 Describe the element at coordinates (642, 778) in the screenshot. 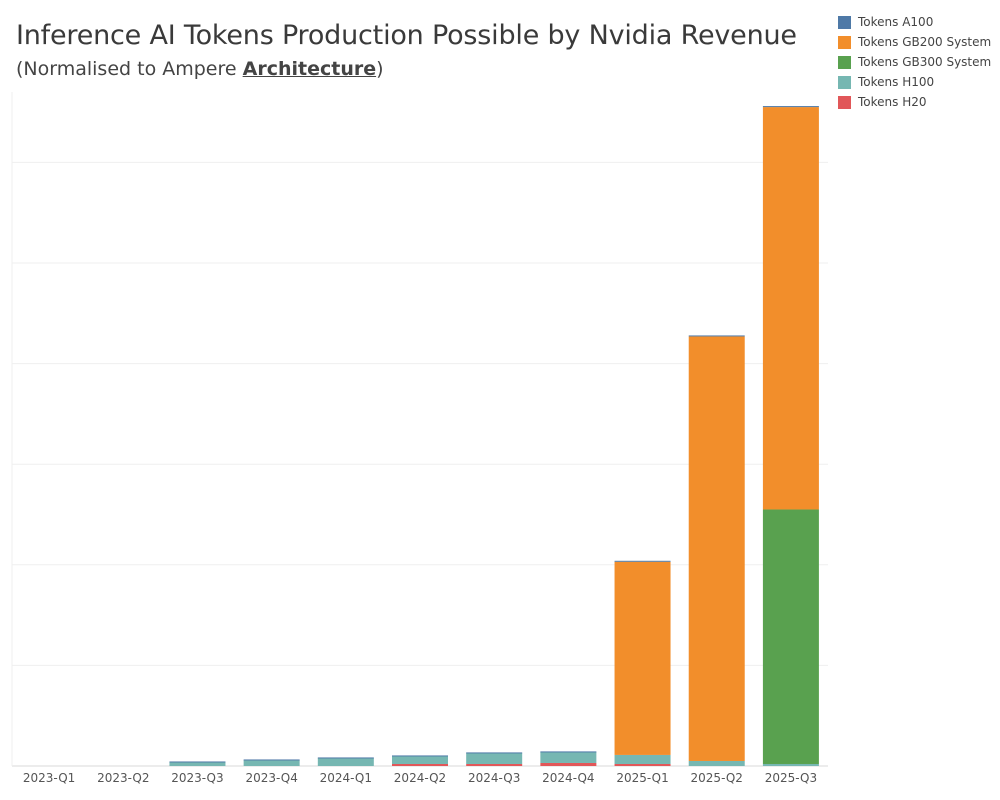

I see `x-tick-label: 2025-Q1` at that location.